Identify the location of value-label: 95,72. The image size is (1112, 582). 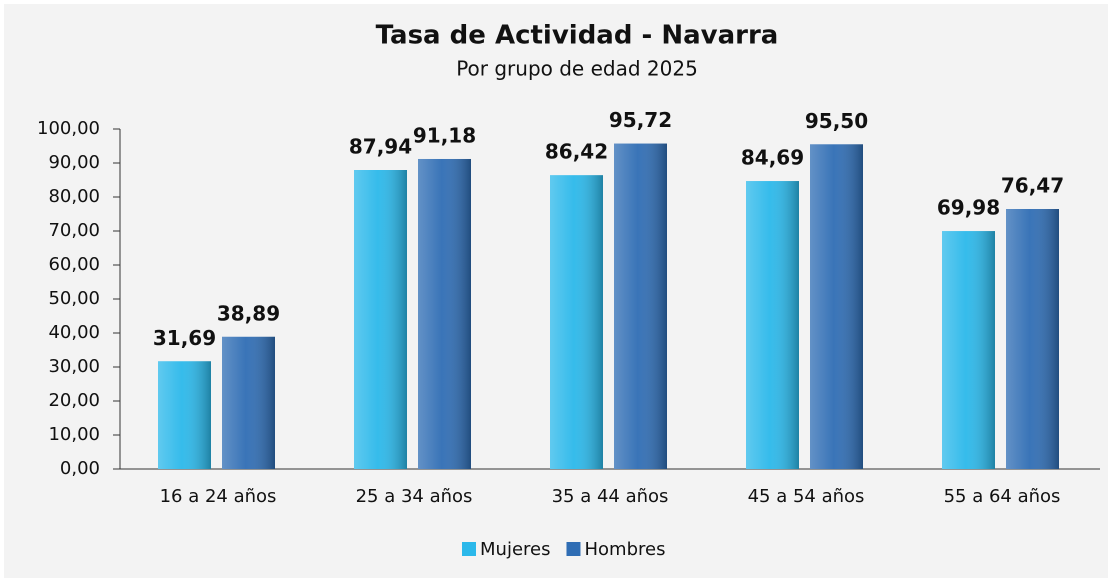
(640, 120).